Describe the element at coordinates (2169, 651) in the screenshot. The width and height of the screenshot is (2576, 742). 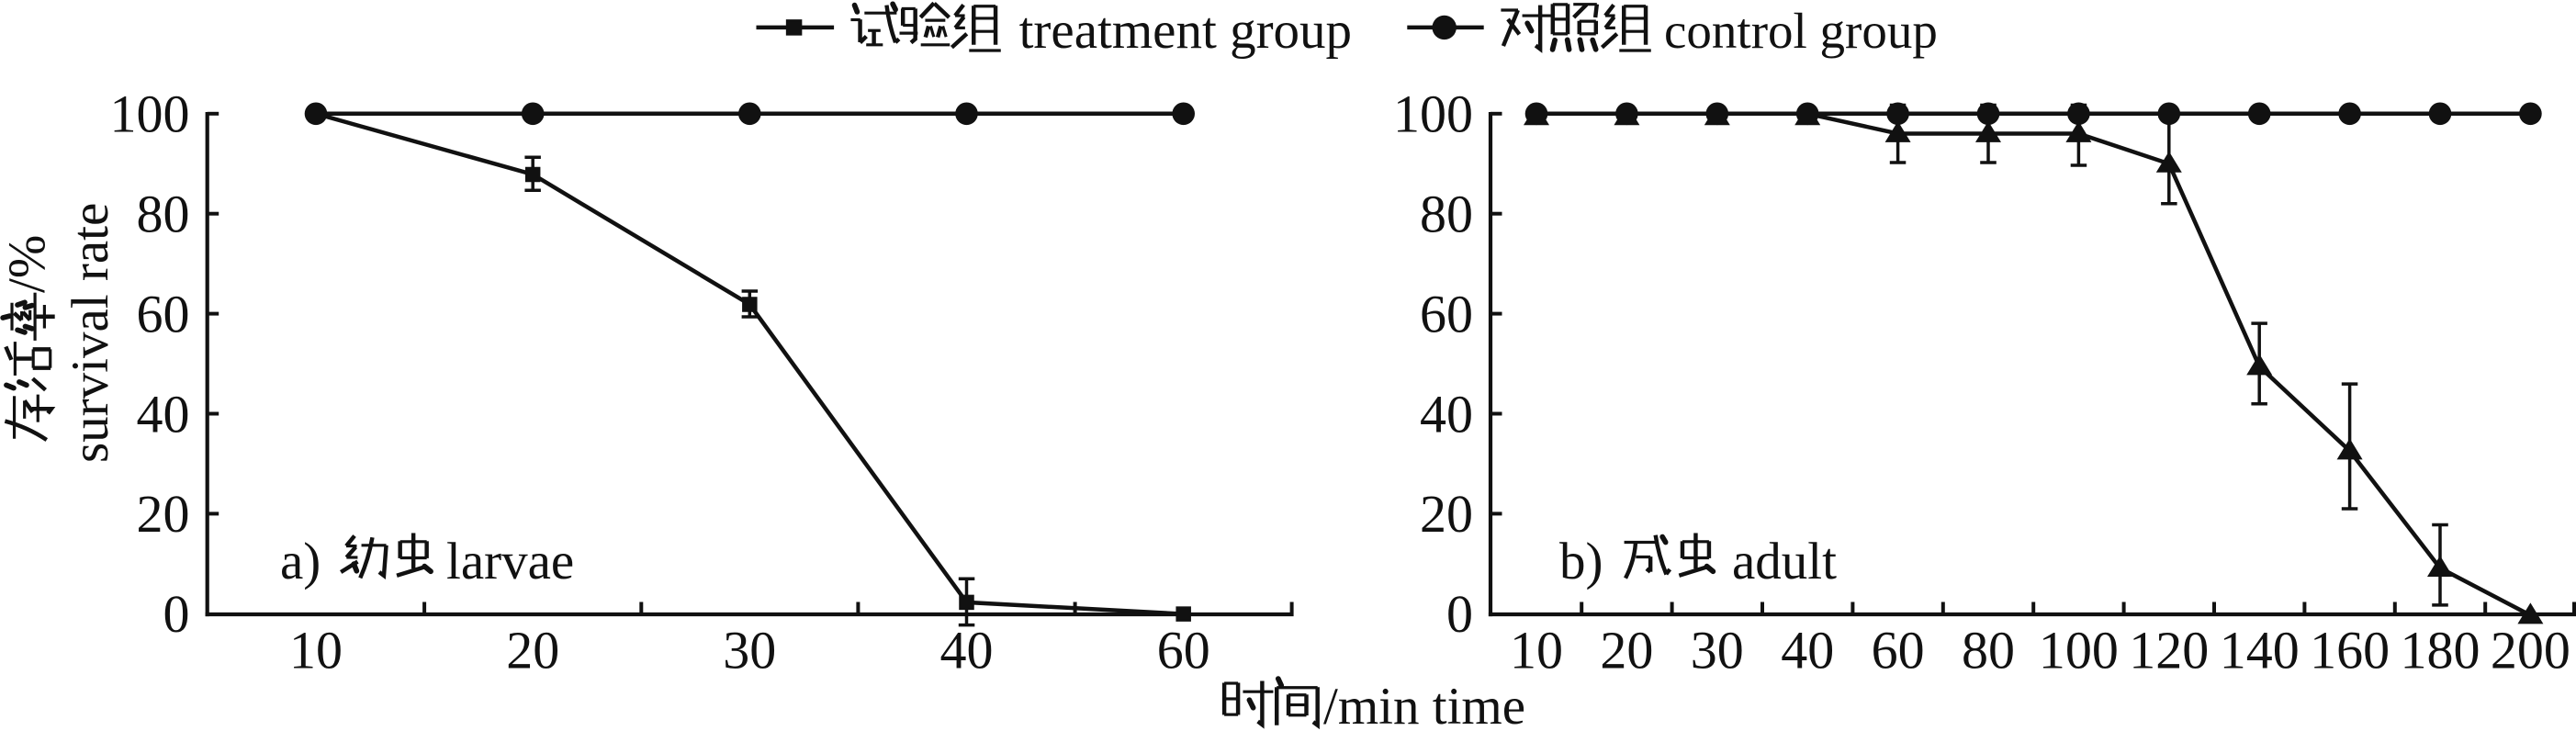
I see `svg-text: 120` at that location.